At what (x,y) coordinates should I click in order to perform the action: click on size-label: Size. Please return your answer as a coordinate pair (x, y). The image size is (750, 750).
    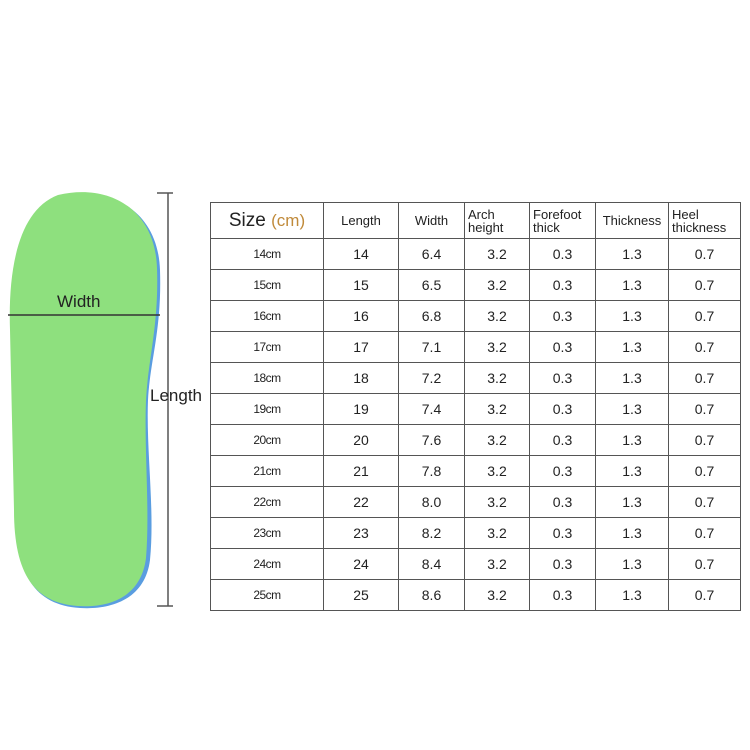
    Looking at the image, I should click on (247, 220).